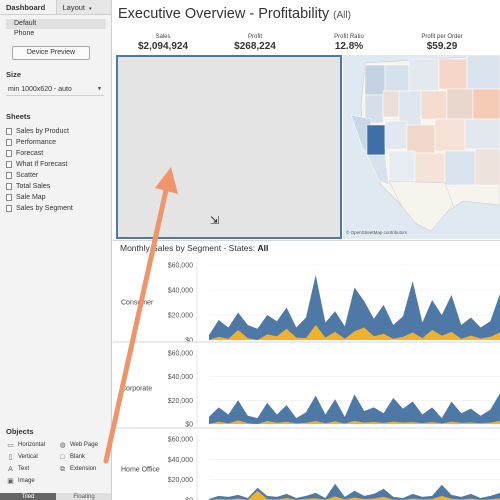  What do you see at coordinates (55, 89) in the screenshot?
I see `size-dropdown: min 1000x620 - auto ▼` at bounding box center [55, 89].